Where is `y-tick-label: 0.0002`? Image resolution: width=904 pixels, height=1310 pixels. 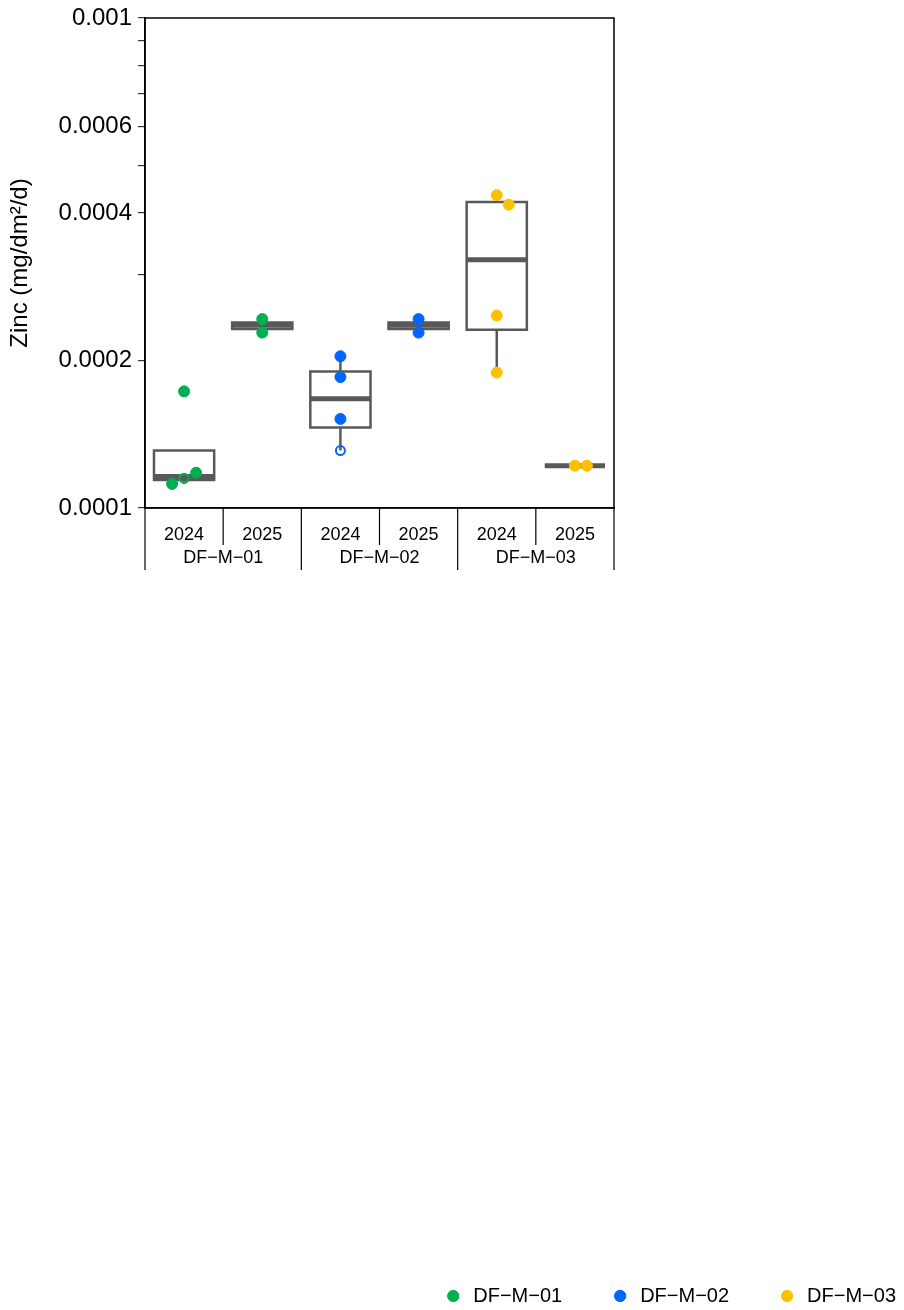
y-tick-label: 0.0002 is located at coordinates (95, 359).